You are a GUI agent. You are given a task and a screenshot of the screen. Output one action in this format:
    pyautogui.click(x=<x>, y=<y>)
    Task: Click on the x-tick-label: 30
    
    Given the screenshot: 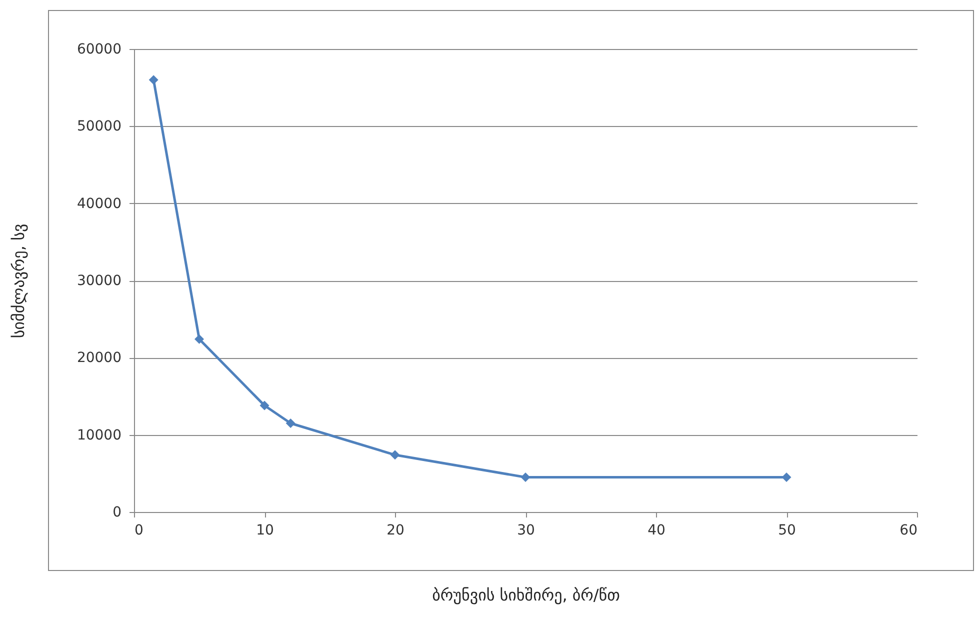 What is the action you would take?
    pyautogui.click(x=526, y=530)
    